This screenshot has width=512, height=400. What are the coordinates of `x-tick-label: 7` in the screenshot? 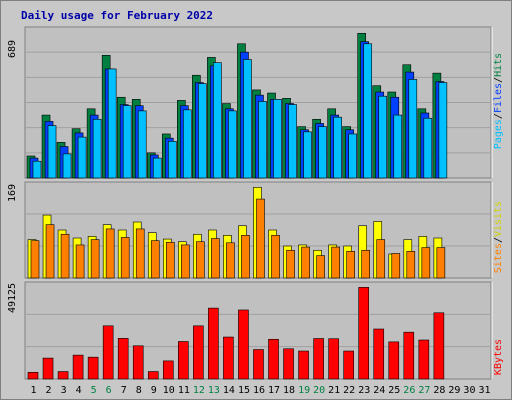 It's located at (124, 390).